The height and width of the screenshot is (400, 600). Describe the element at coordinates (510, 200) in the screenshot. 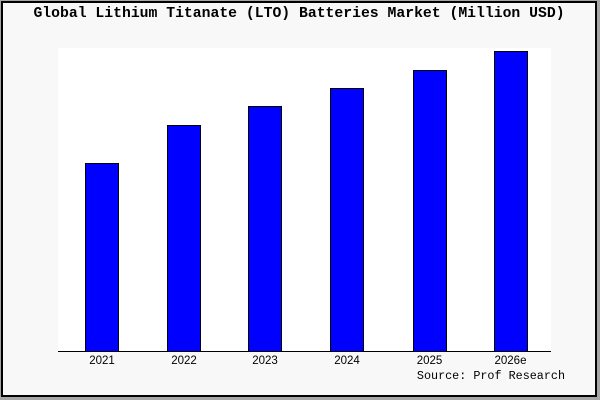

I see `bar-2026e` at that location.